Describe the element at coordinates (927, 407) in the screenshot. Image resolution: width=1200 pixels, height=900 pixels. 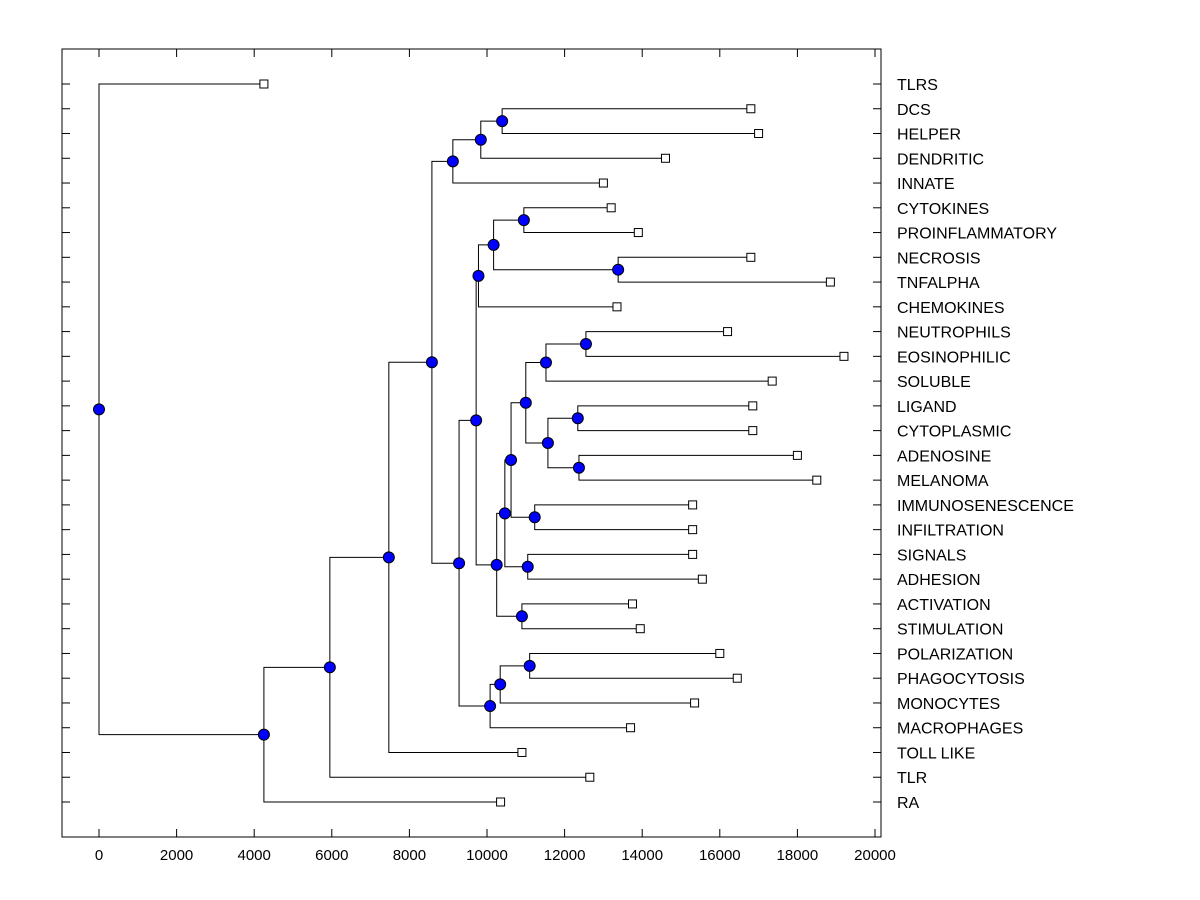
I see `leaf-label: LIGAND` at that location.